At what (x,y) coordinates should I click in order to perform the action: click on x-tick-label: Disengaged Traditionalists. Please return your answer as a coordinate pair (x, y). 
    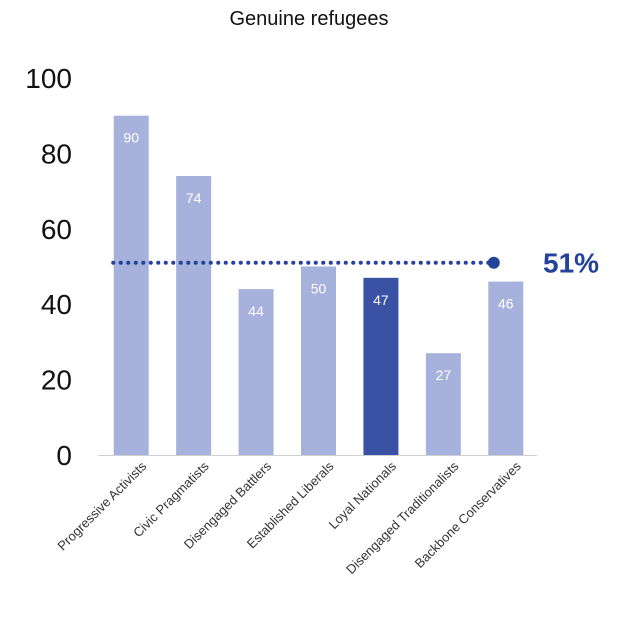
    Looking at the image, I should click on (402, 517).